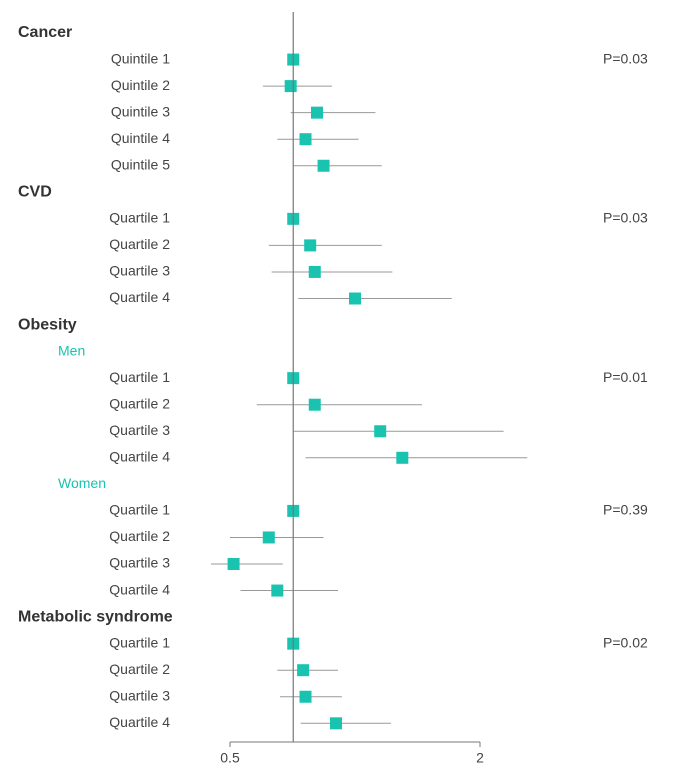  What do you see at coordinates (480, 757) in the screenshot?
I see `x-tick-label: 2` at bounding box center [480, 757].